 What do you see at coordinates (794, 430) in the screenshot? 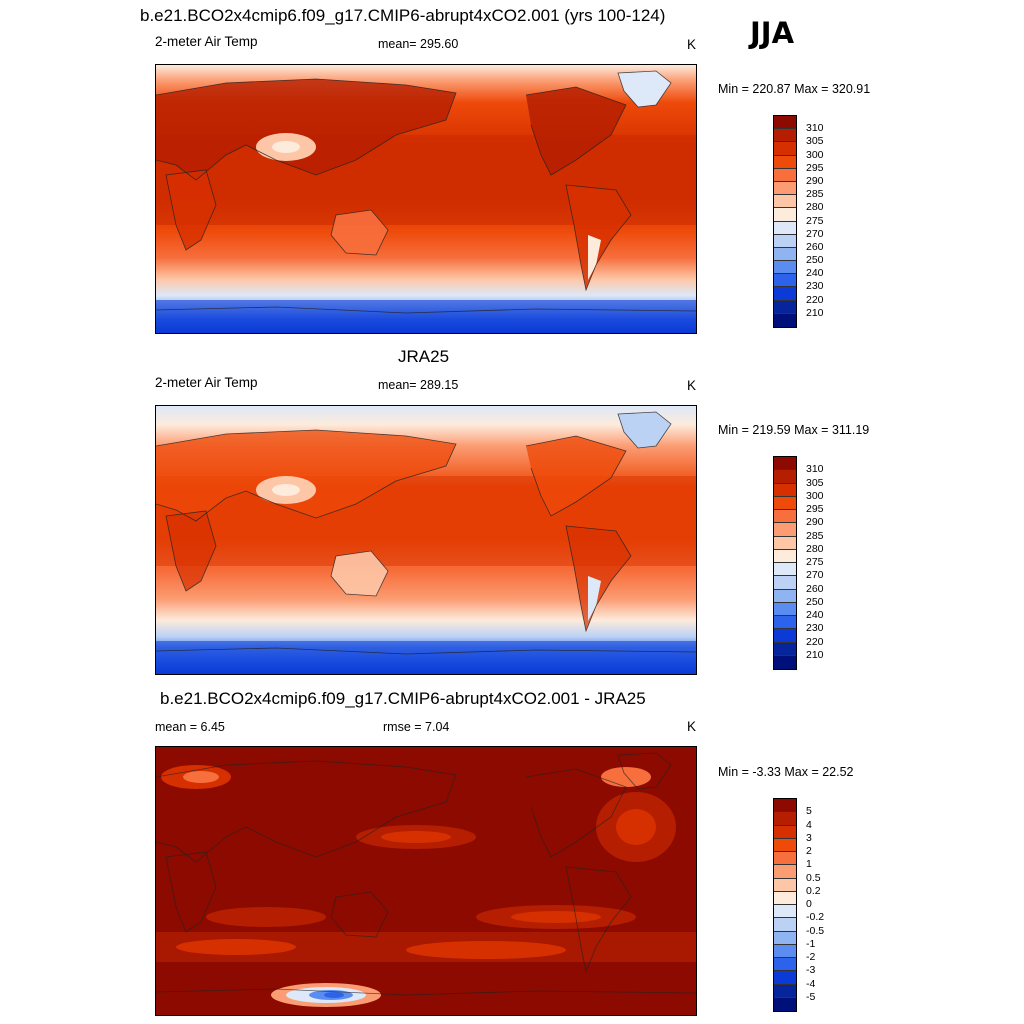
I see `panel2-minmax-label: Min = 219.59 Max = 311.19` at bounding box center [794, 430].